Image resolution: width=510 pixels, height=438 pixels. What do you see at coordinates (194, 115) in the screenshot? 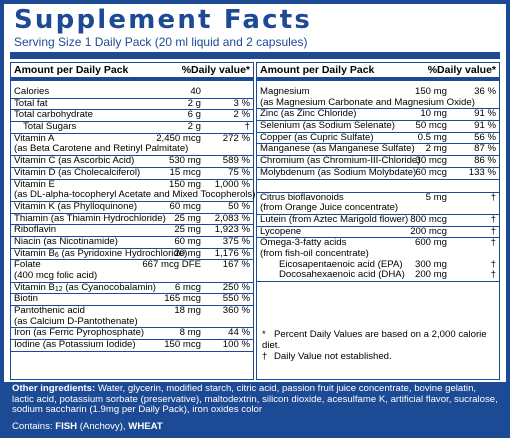
I see `nutrient-amount: 6 g` at bounding box center [194, 115].